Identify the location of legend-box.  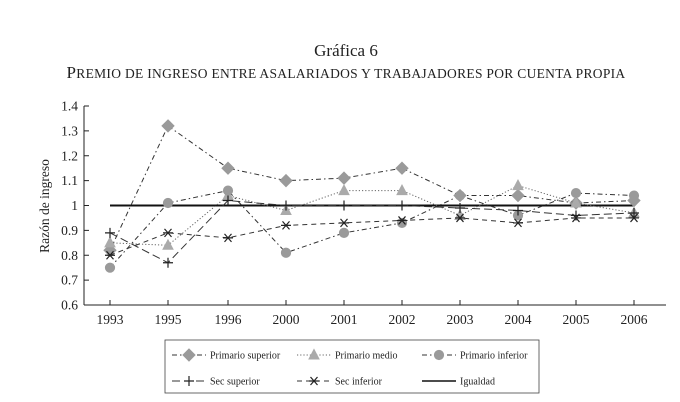
(352, 366).